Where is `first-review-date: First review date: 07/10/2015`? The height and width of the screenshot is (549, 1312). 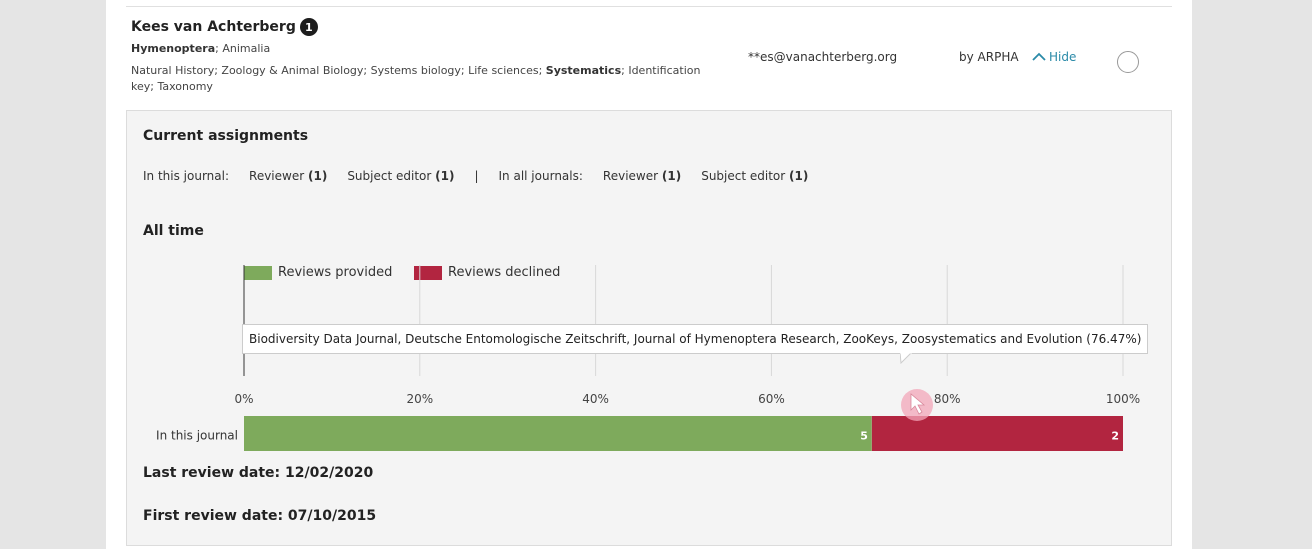
first-review-date: First review date: 07/10/2015 is located at coordinates (260, 516).